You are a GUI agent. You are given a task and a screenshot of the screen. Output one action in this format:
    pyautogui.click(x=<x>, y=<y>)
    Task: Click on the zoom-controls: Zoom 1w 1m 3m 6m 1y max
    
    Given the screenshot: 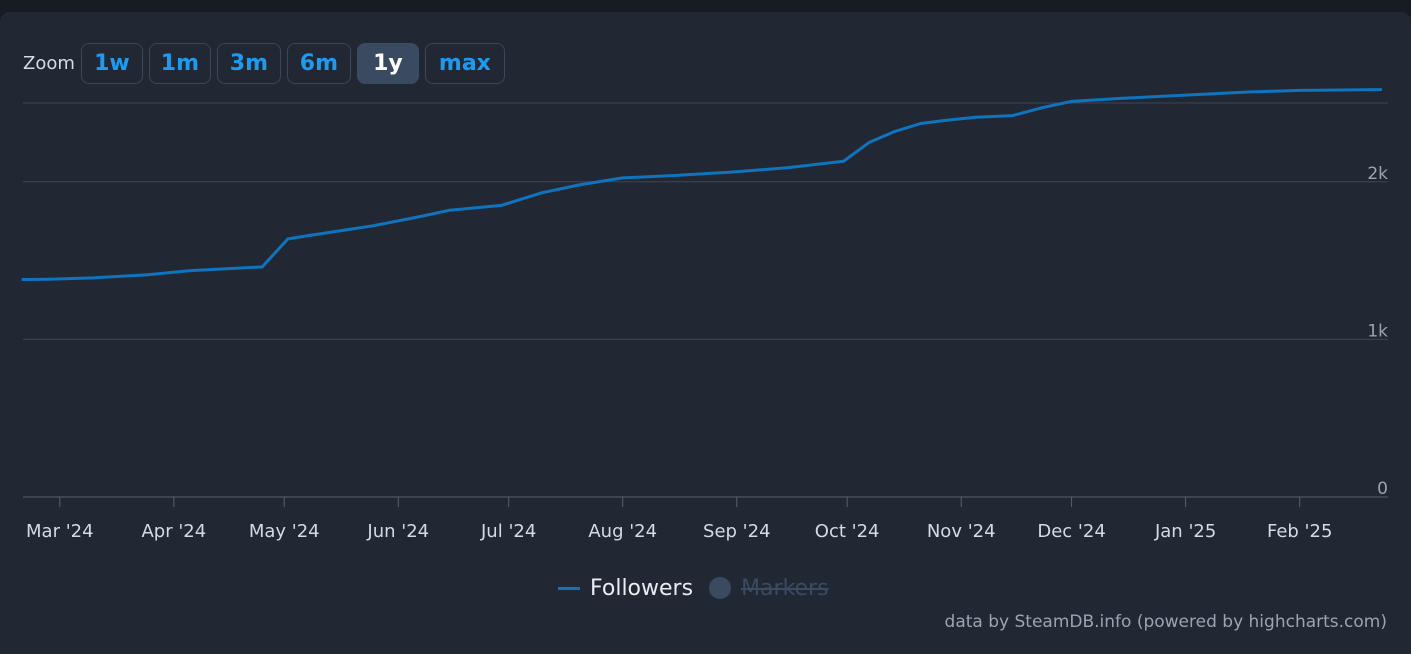 What is the action you would take?
    pyautogui.click(x=267, y=63)
    